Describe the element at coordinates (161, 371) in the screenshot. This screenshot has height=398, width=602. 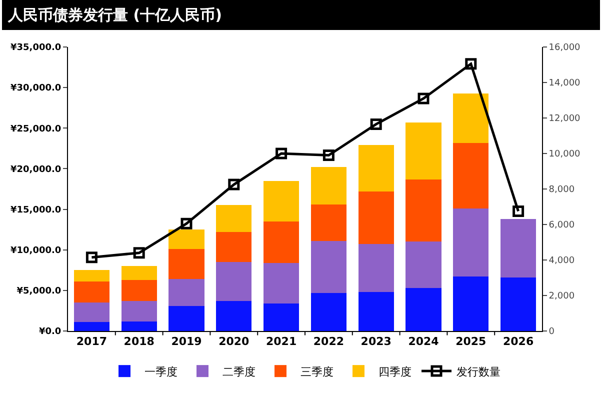
I see `legend-label: 一季度` at that location.